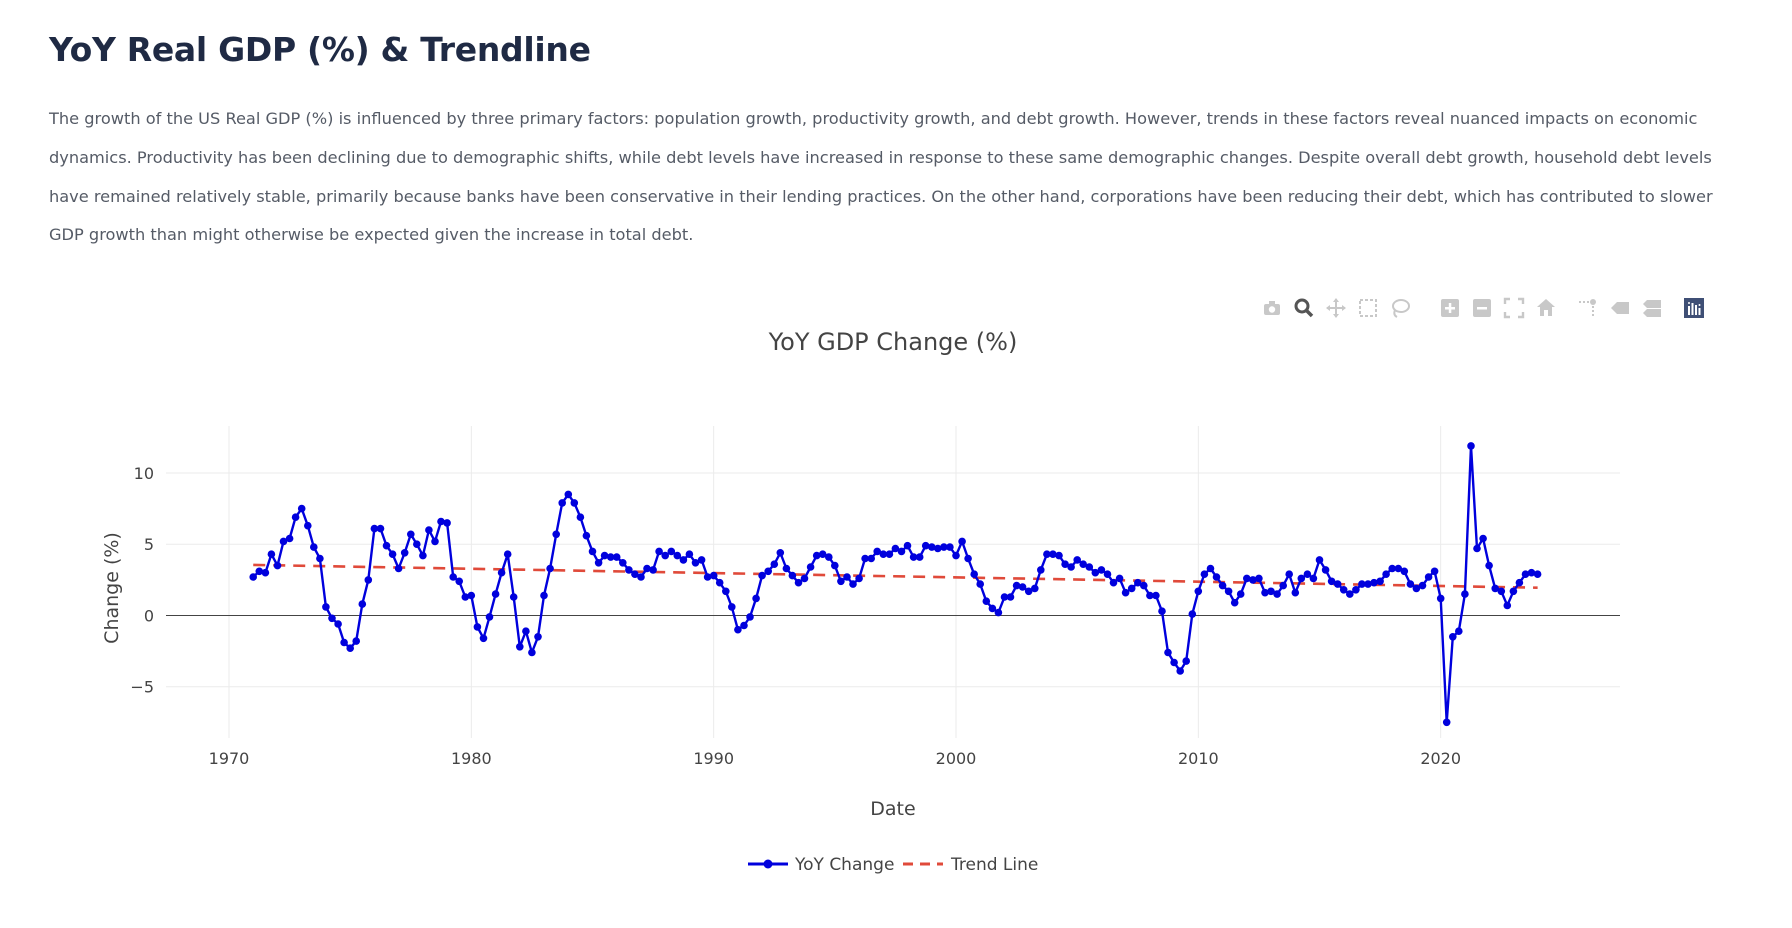 Image resolution: width=1792 pixels, height=928 pixels. I want to click on pan-button, so click(1336, 308).